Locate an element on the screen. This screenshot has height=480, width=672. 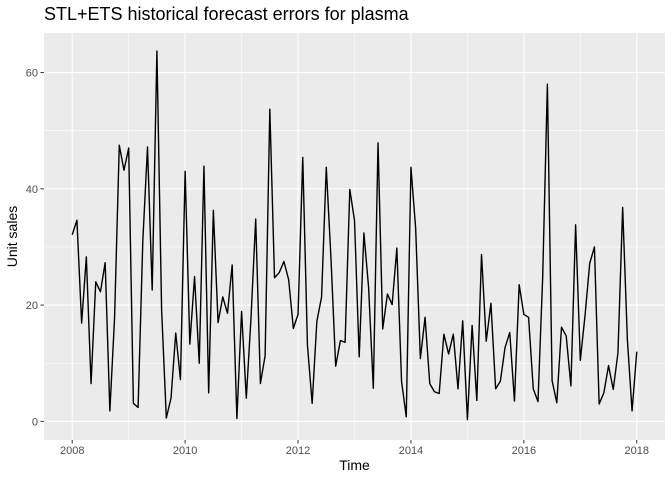
y-tick-label: 60 is located at coordinates (32, 74).